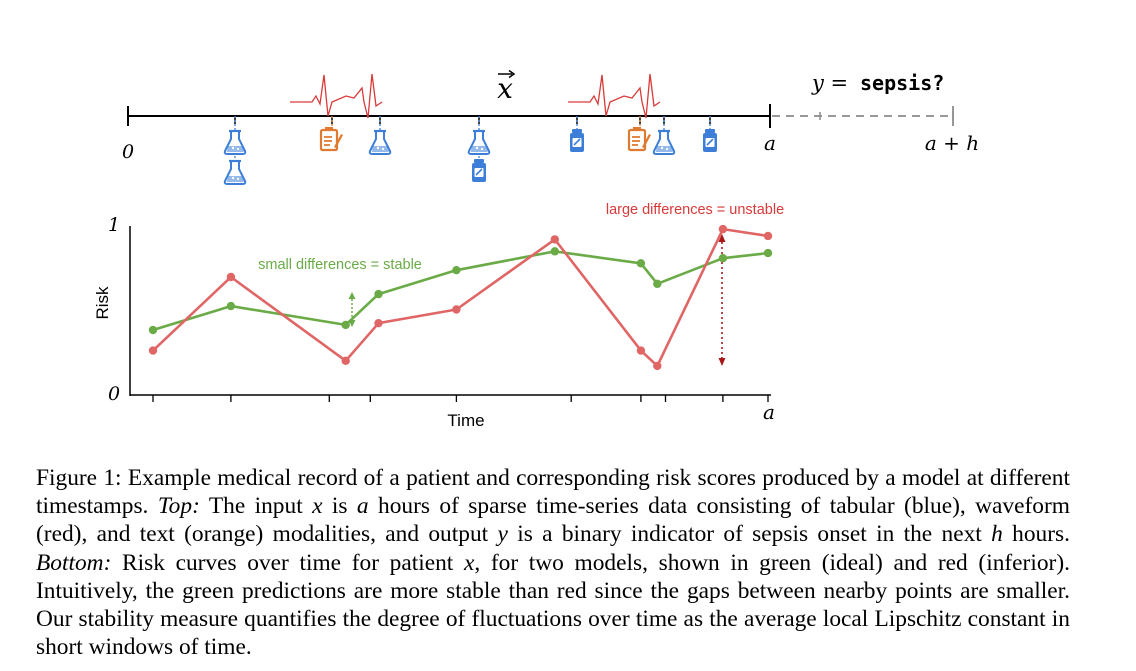  I want to click on timeline: 0 a a + h x y = sepsis?, so click(550, 127).